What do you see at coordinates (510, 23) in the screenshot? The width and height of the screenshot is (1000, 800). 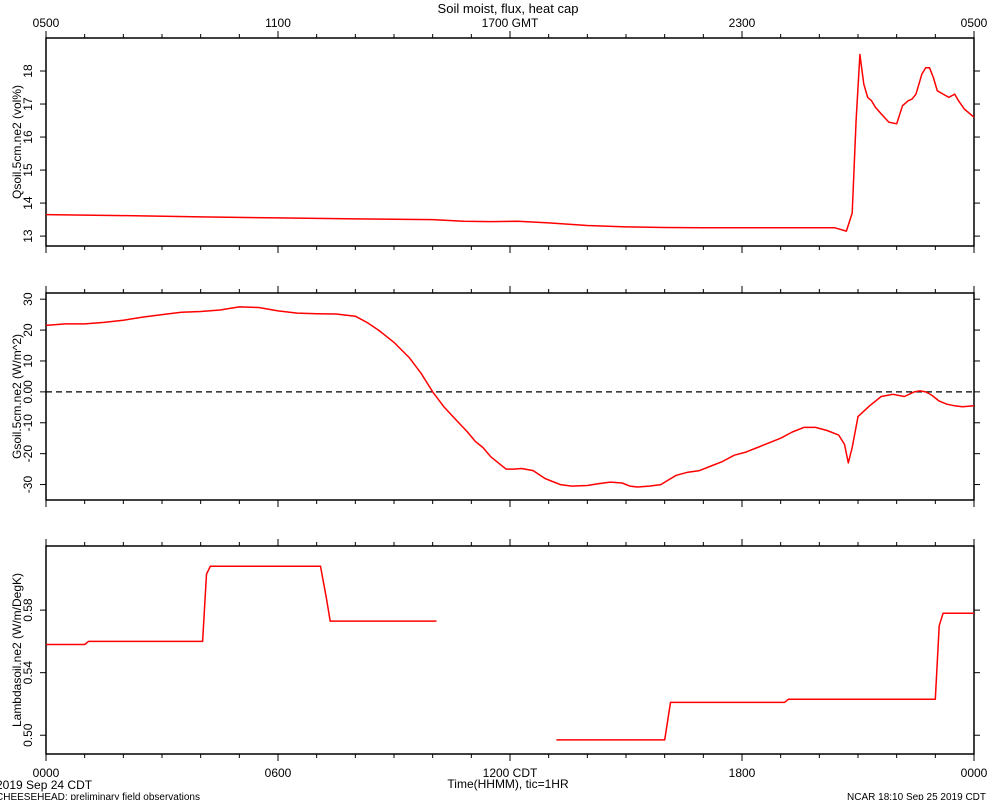 I see `x-tick-label-top: 1700 GMT` at bounding box center [510, 23].